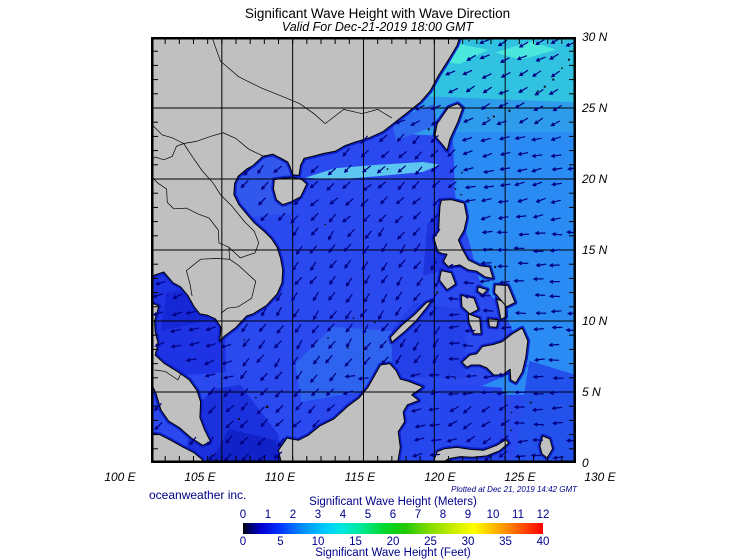 This screenshot has width=755, height=560. Describe the element at coordinates (393, 553) in the screenshot. I see `colorbar-title-feet: Significant Wave Height (Feet)` at that location.